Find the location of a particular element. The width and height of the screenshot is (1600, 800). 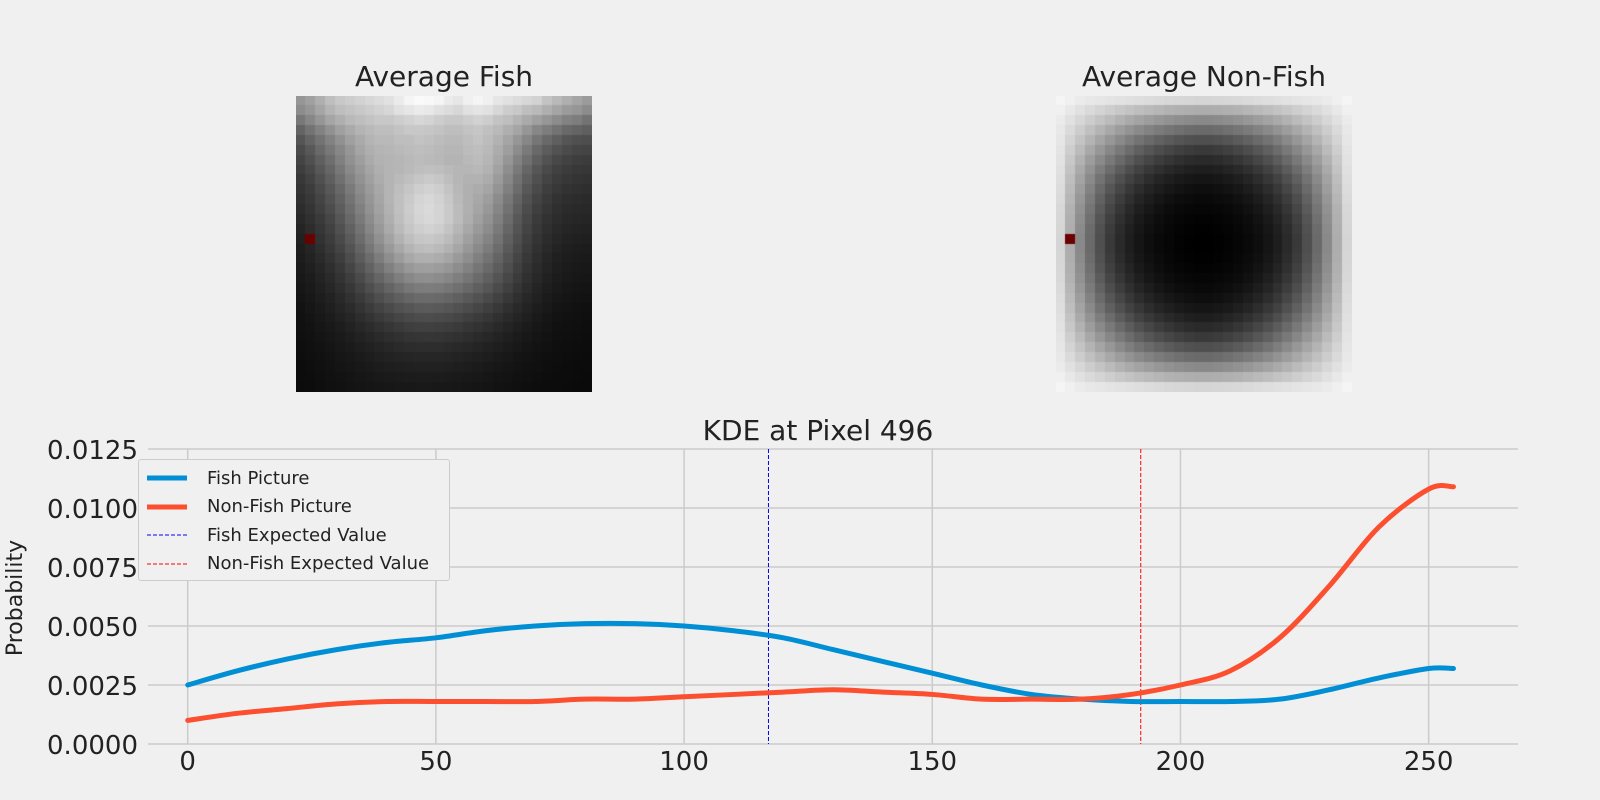

legend-label-nonfish-expected: Non-Fish Expected Value is located at coordinates (318, 564).